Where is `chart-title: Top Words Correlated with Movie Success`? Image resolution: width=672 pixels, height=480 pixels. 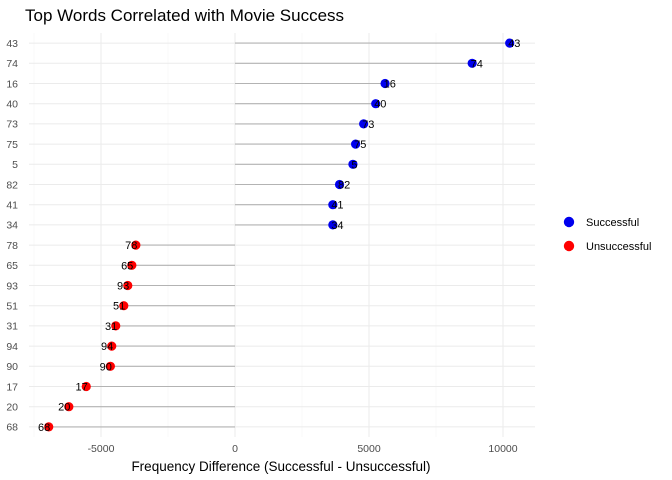
chart-title: Top Words Correlated with Movie Success is located at coordinates (184, 15).